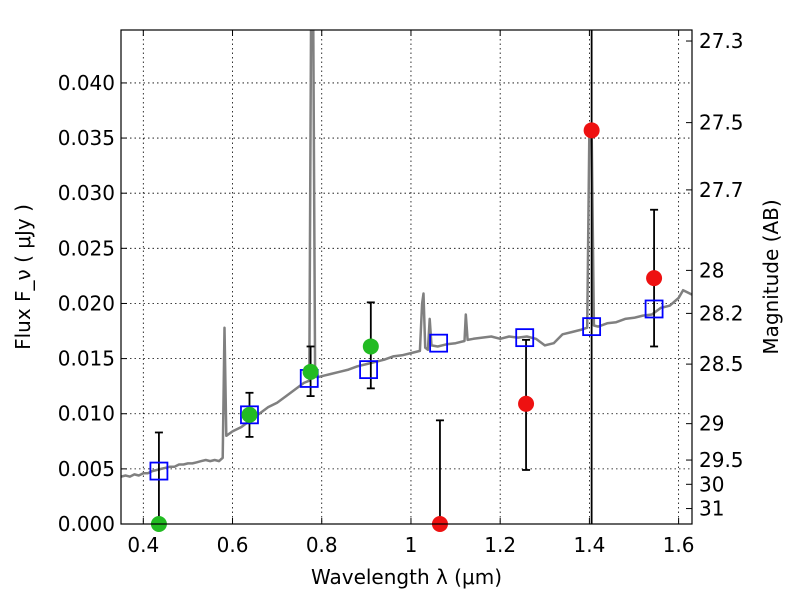 The width and height of the screenshot is (800, 600). What do you see at coordinates (711, 484) in the screenshot?
I see `mag-tick-label: 30` at bounding box center [711, 484].